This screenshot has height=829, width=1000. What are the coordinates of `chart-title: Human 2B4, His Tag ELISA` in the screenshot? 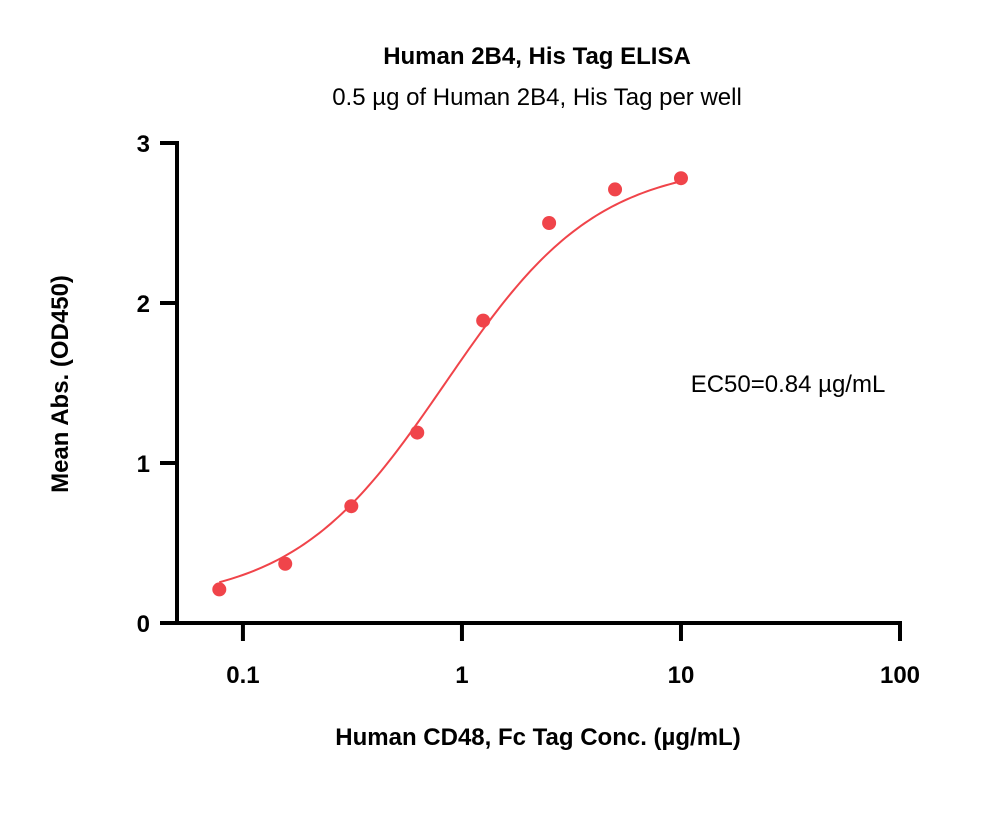 It's located at (537, 56).